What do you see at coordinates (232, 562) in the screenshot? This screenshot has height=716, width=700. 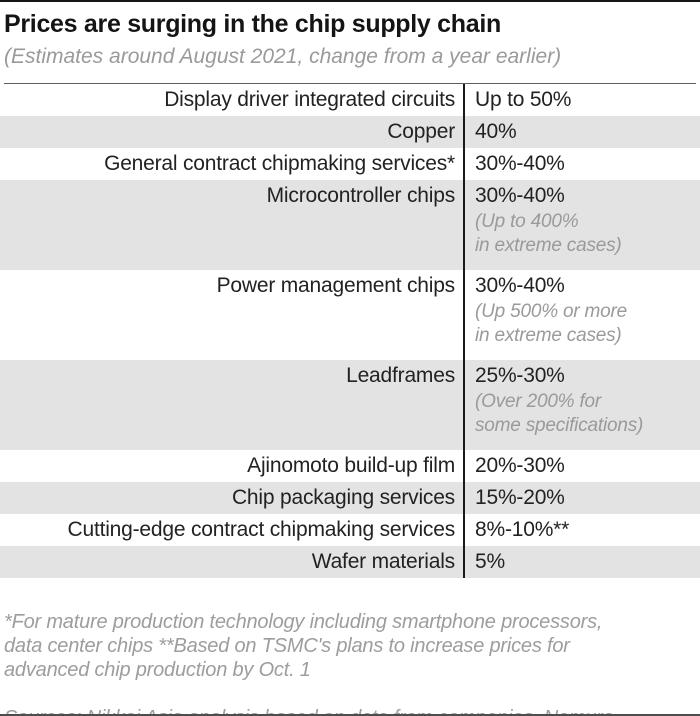 I see `row-item-label: Wafer materials` at bounding box center [232, 562].